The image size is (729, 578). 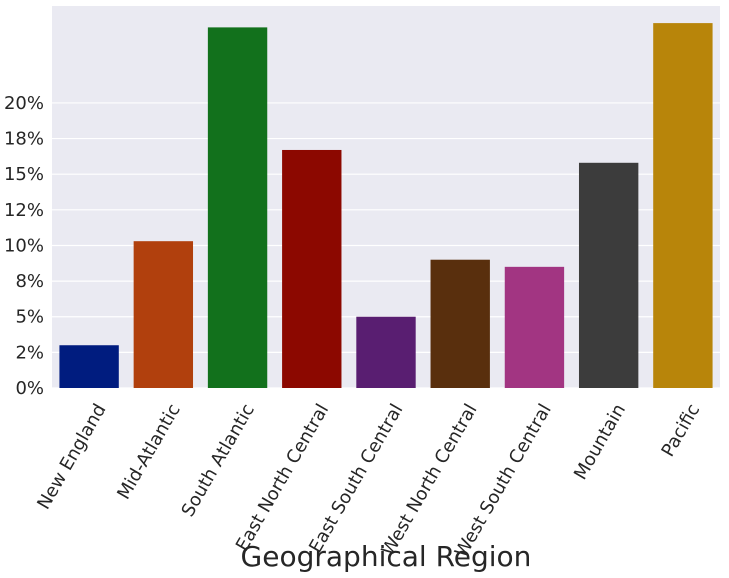 I want to click on y-tick-label: 20%, so click(x=24, y=103).